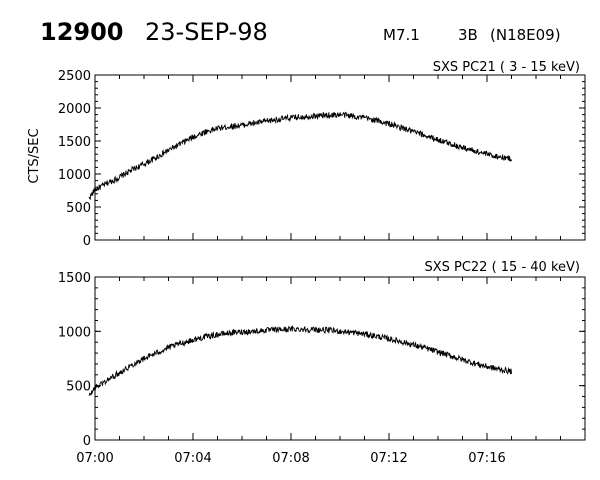  Describe the element at coordinates (525, 35) in the screenshot. I see `flare-location: (N18E09)` at that location.